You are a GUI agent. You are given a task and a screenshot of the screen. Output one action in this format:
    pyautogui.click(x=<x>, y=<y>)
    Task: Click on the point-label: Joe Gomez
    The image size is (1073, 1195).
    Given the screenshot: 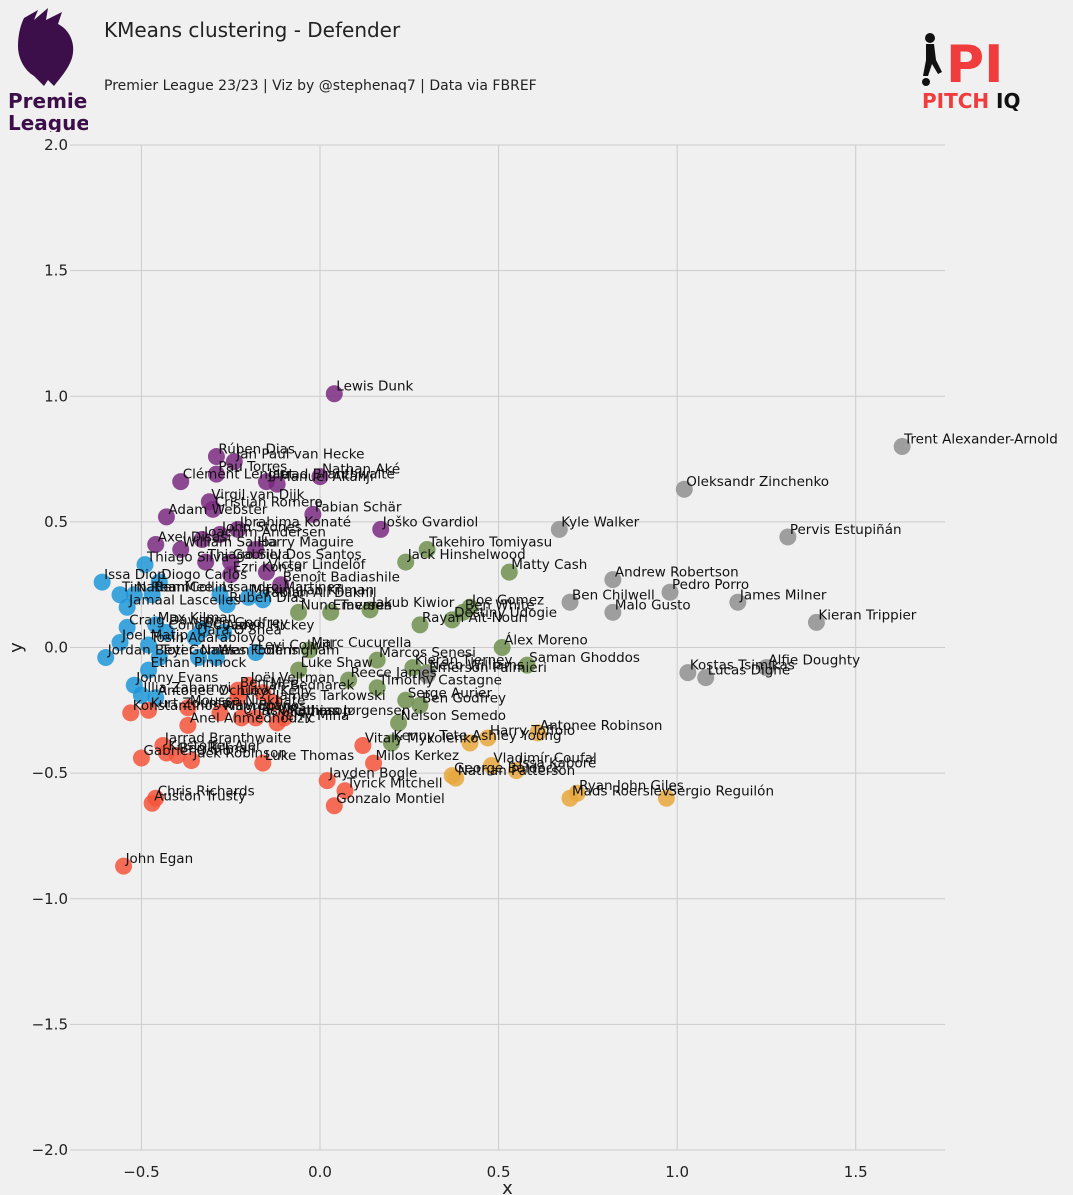 What is the action you would take?
    pyautogui.click(x=507, y=600)
    